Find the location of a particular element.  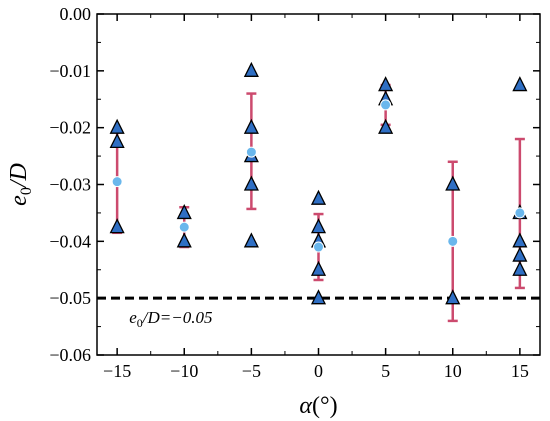

y-tick-label-5: −0.05 is located at coordinates (70, 298).